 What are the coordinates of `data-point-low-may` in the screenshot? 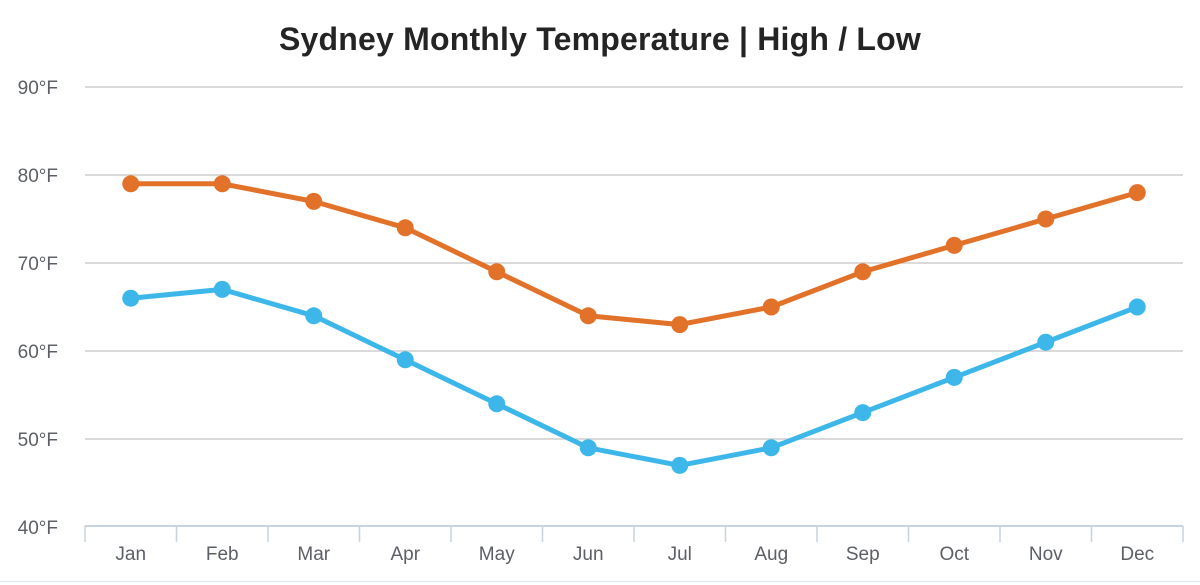 It's located at (497, 404).